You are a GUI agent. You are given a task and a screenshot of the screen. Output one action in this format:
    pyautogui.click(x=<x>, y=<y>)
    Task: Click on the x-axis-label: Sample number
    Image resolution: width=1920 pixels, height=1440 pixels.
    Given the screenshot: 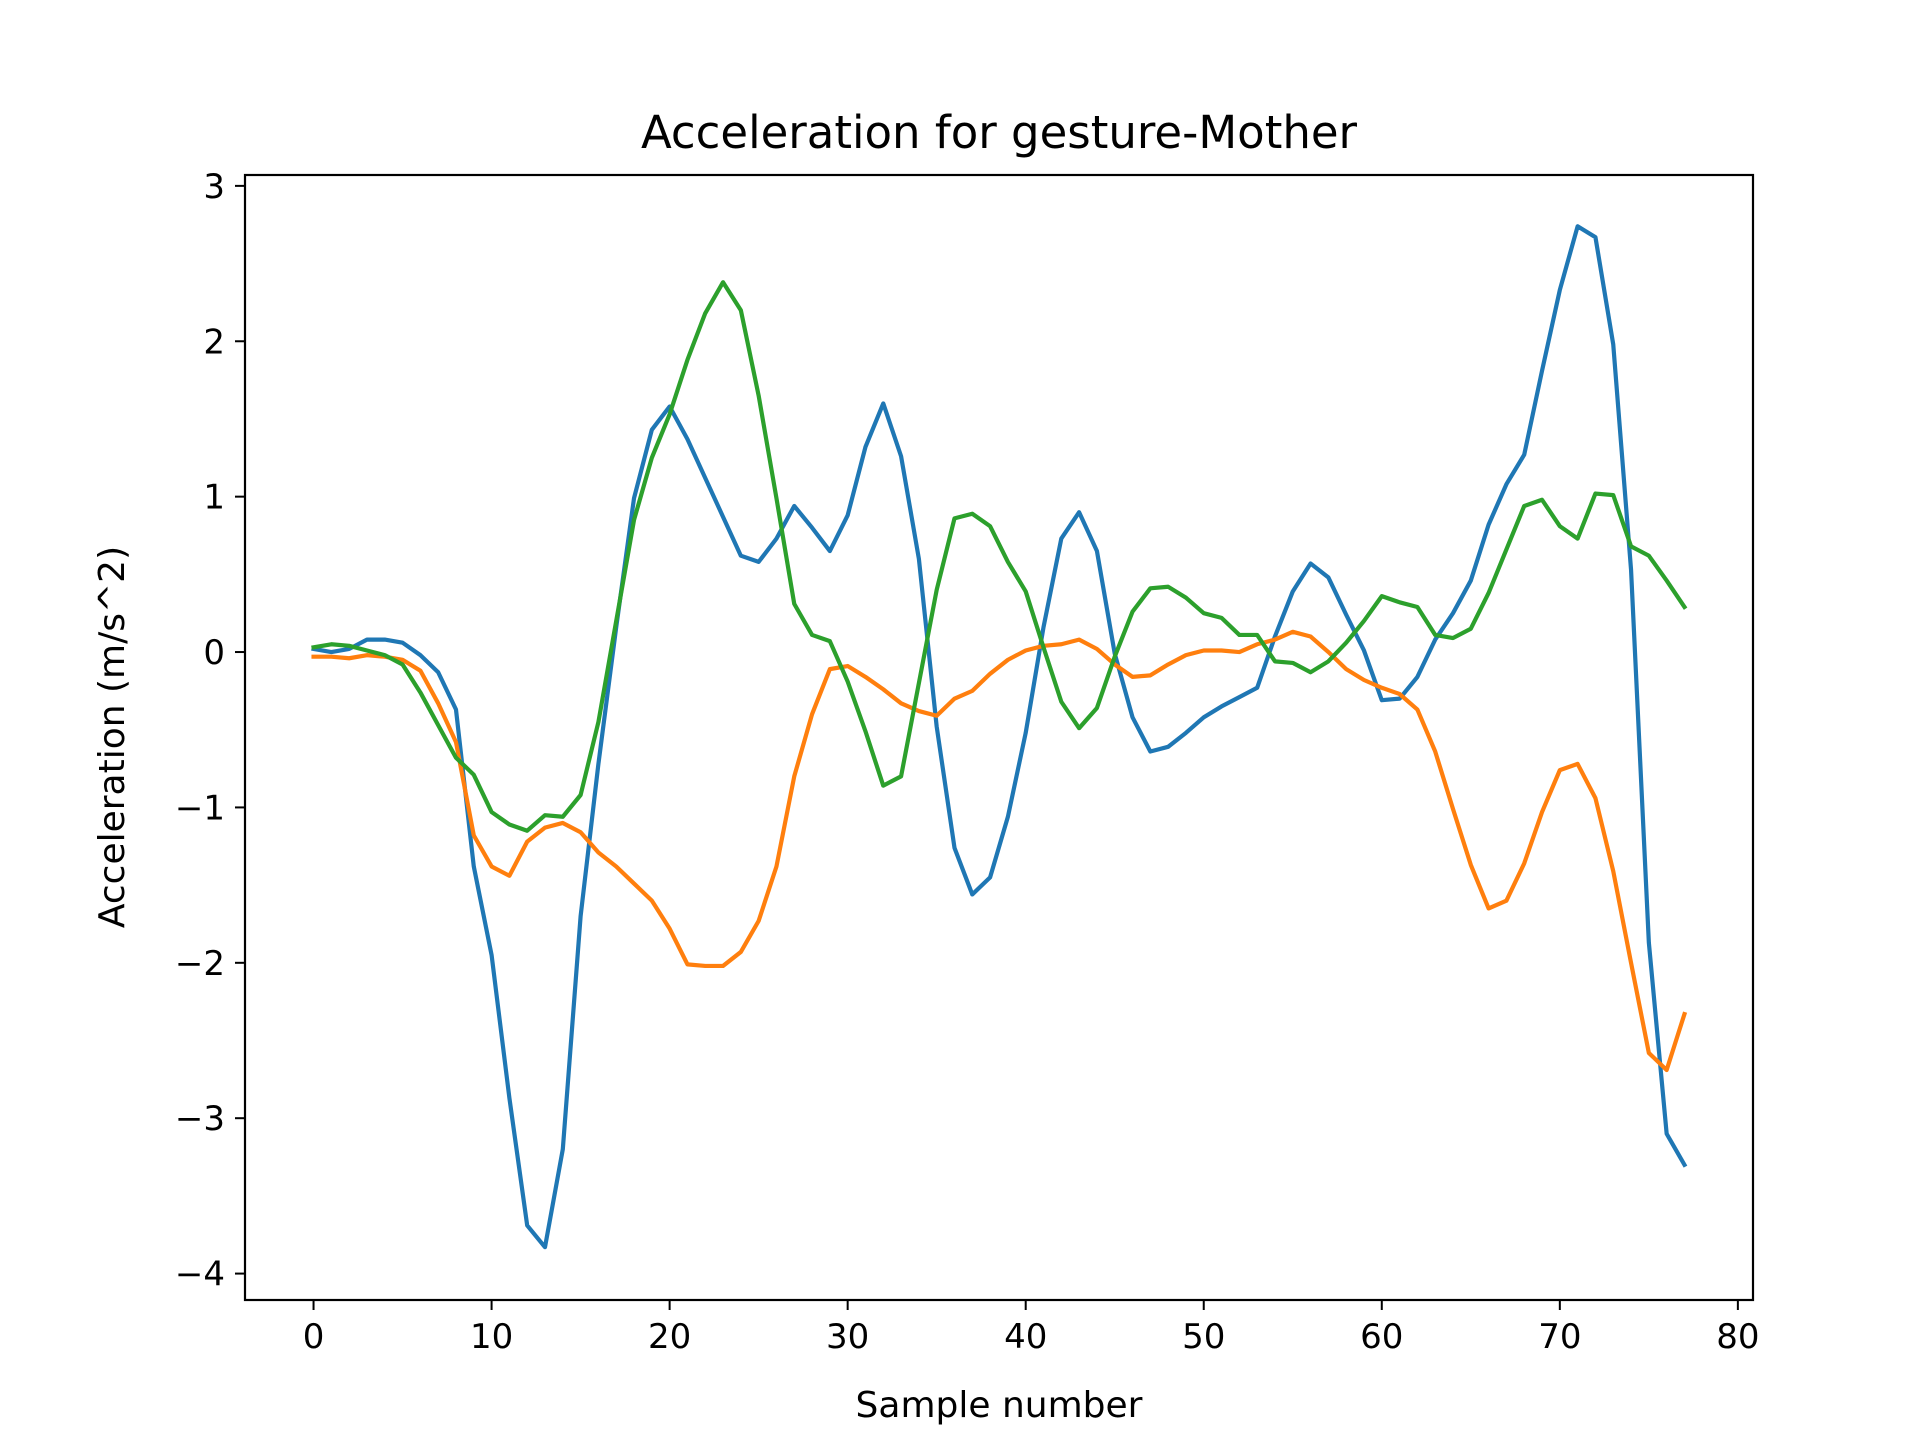 What is the action you would take?
    pyautogui.click(x=999, y=1405)
    